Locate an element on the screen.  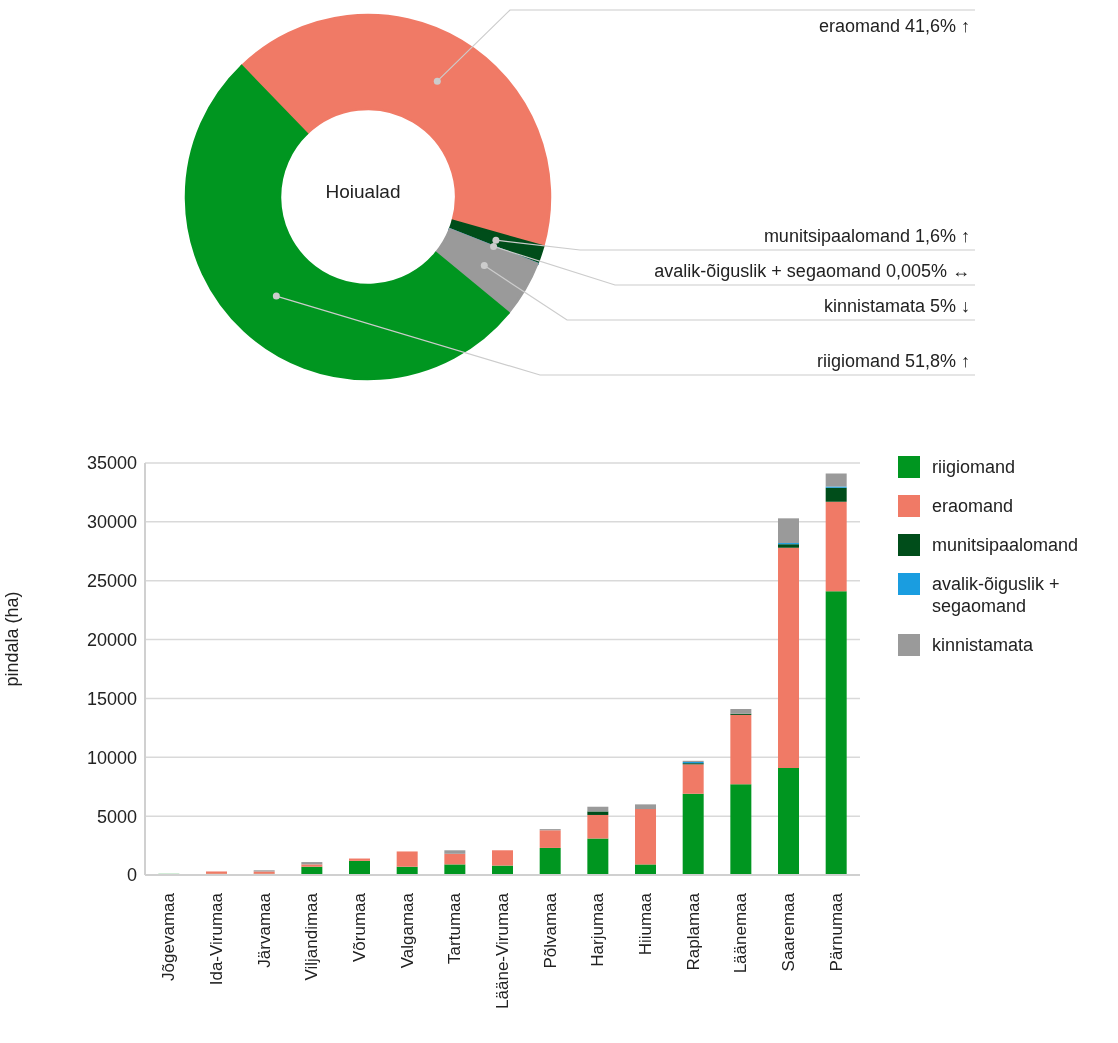
y-tick-label: 20000 is located at coordinates (111, 639).